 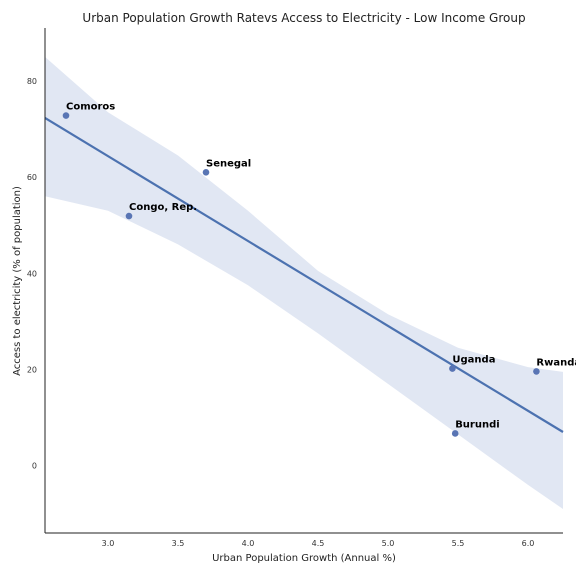 I want to click on y-tick-label: 40, so click(x=32, y=273).